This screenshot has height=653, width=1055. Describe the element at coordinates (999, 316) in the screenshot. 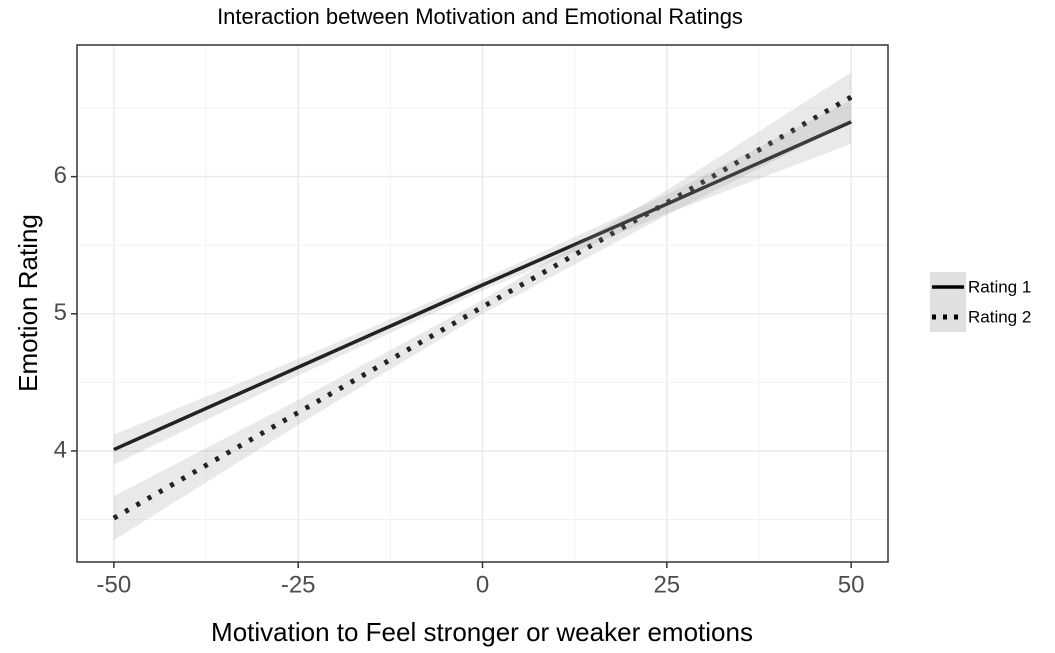

I see `legend-label: Rating 2` at that location.